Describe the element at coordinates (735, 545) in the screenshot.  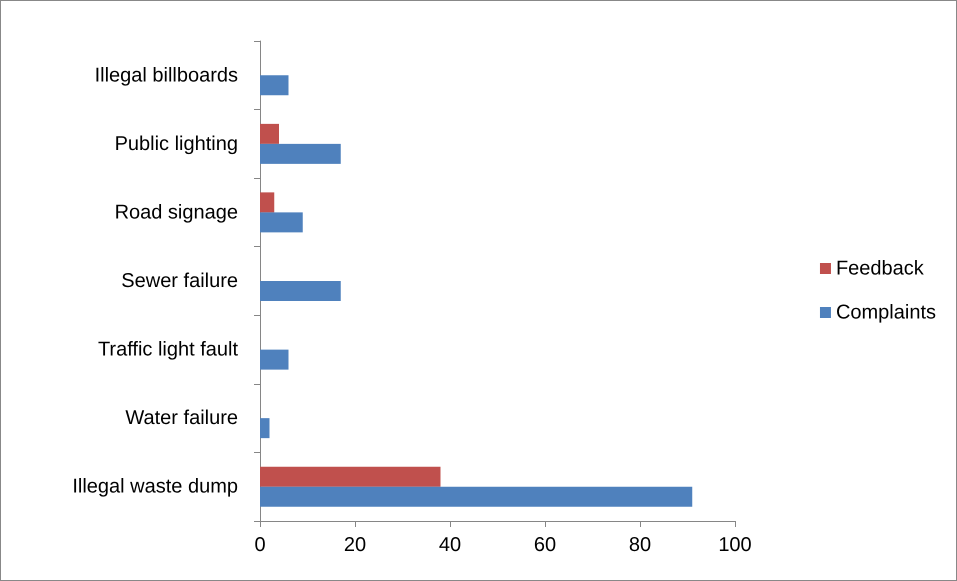
I see `x-tick-label: 100` at that location.